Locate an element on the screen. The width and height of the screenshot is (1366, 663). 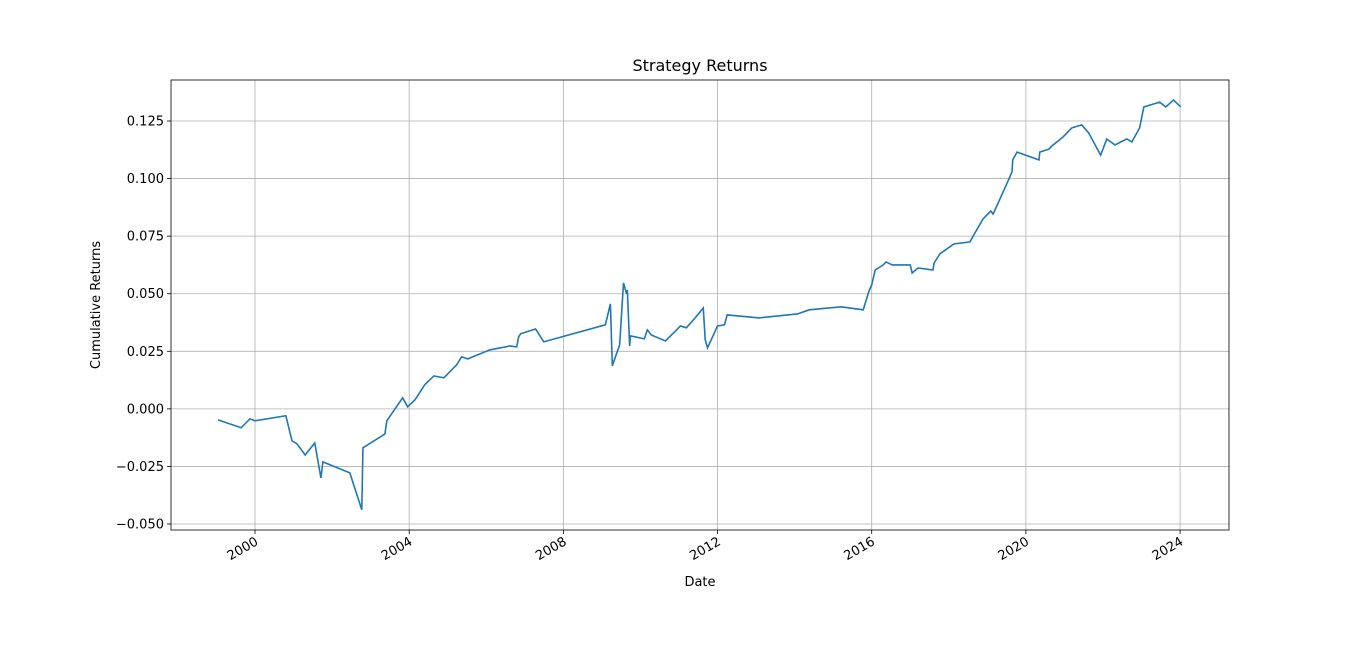
chart-title: Strategy Returns is located at coordinates (699, 65).